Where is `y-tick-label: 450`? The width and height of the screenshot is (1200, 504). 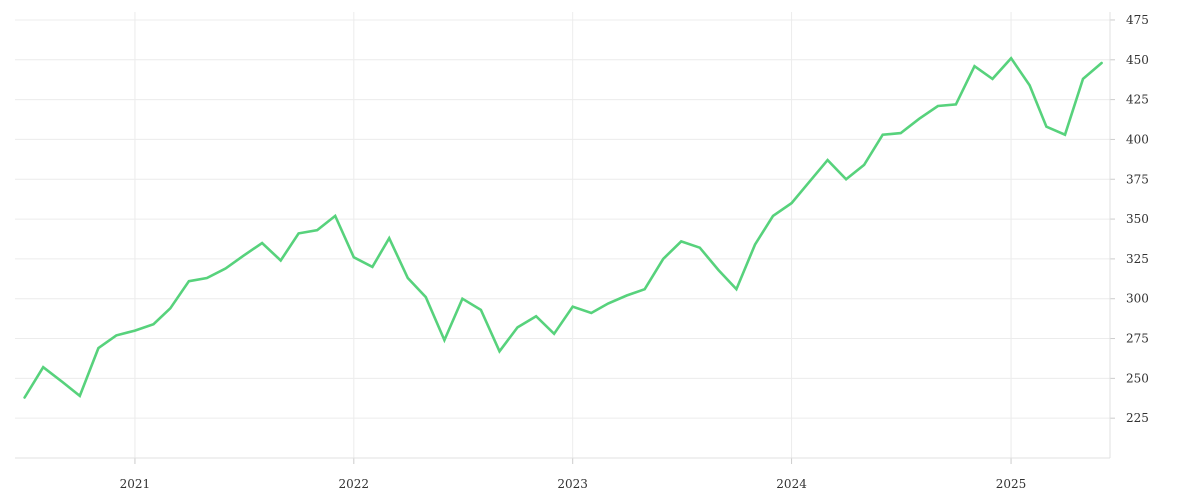
y-tick-label: 450 is located at coordinates (1137, 60).